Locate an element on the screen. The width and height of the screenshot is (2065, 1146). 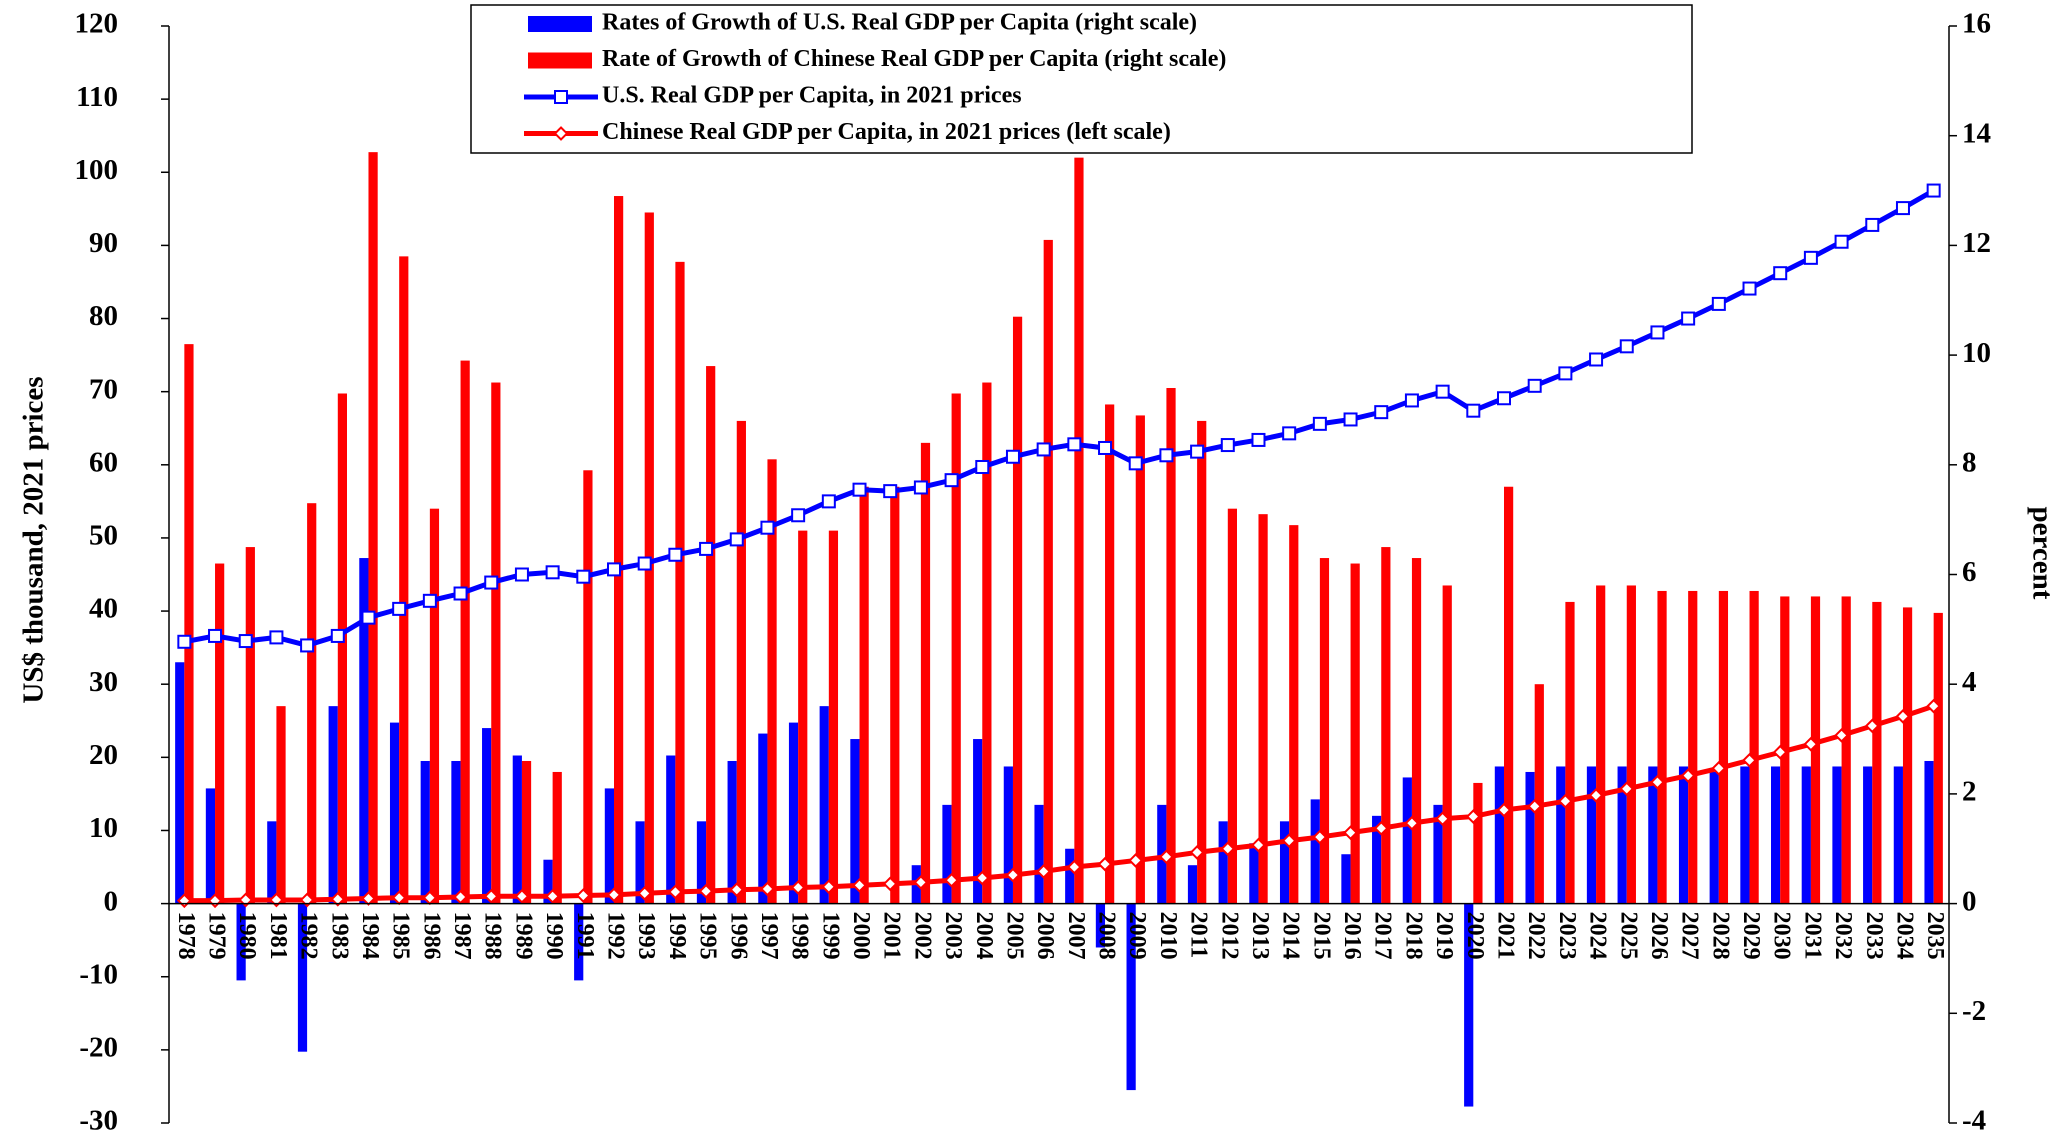
x-tick-label: 2030 is located at coordinates (1782, 936).